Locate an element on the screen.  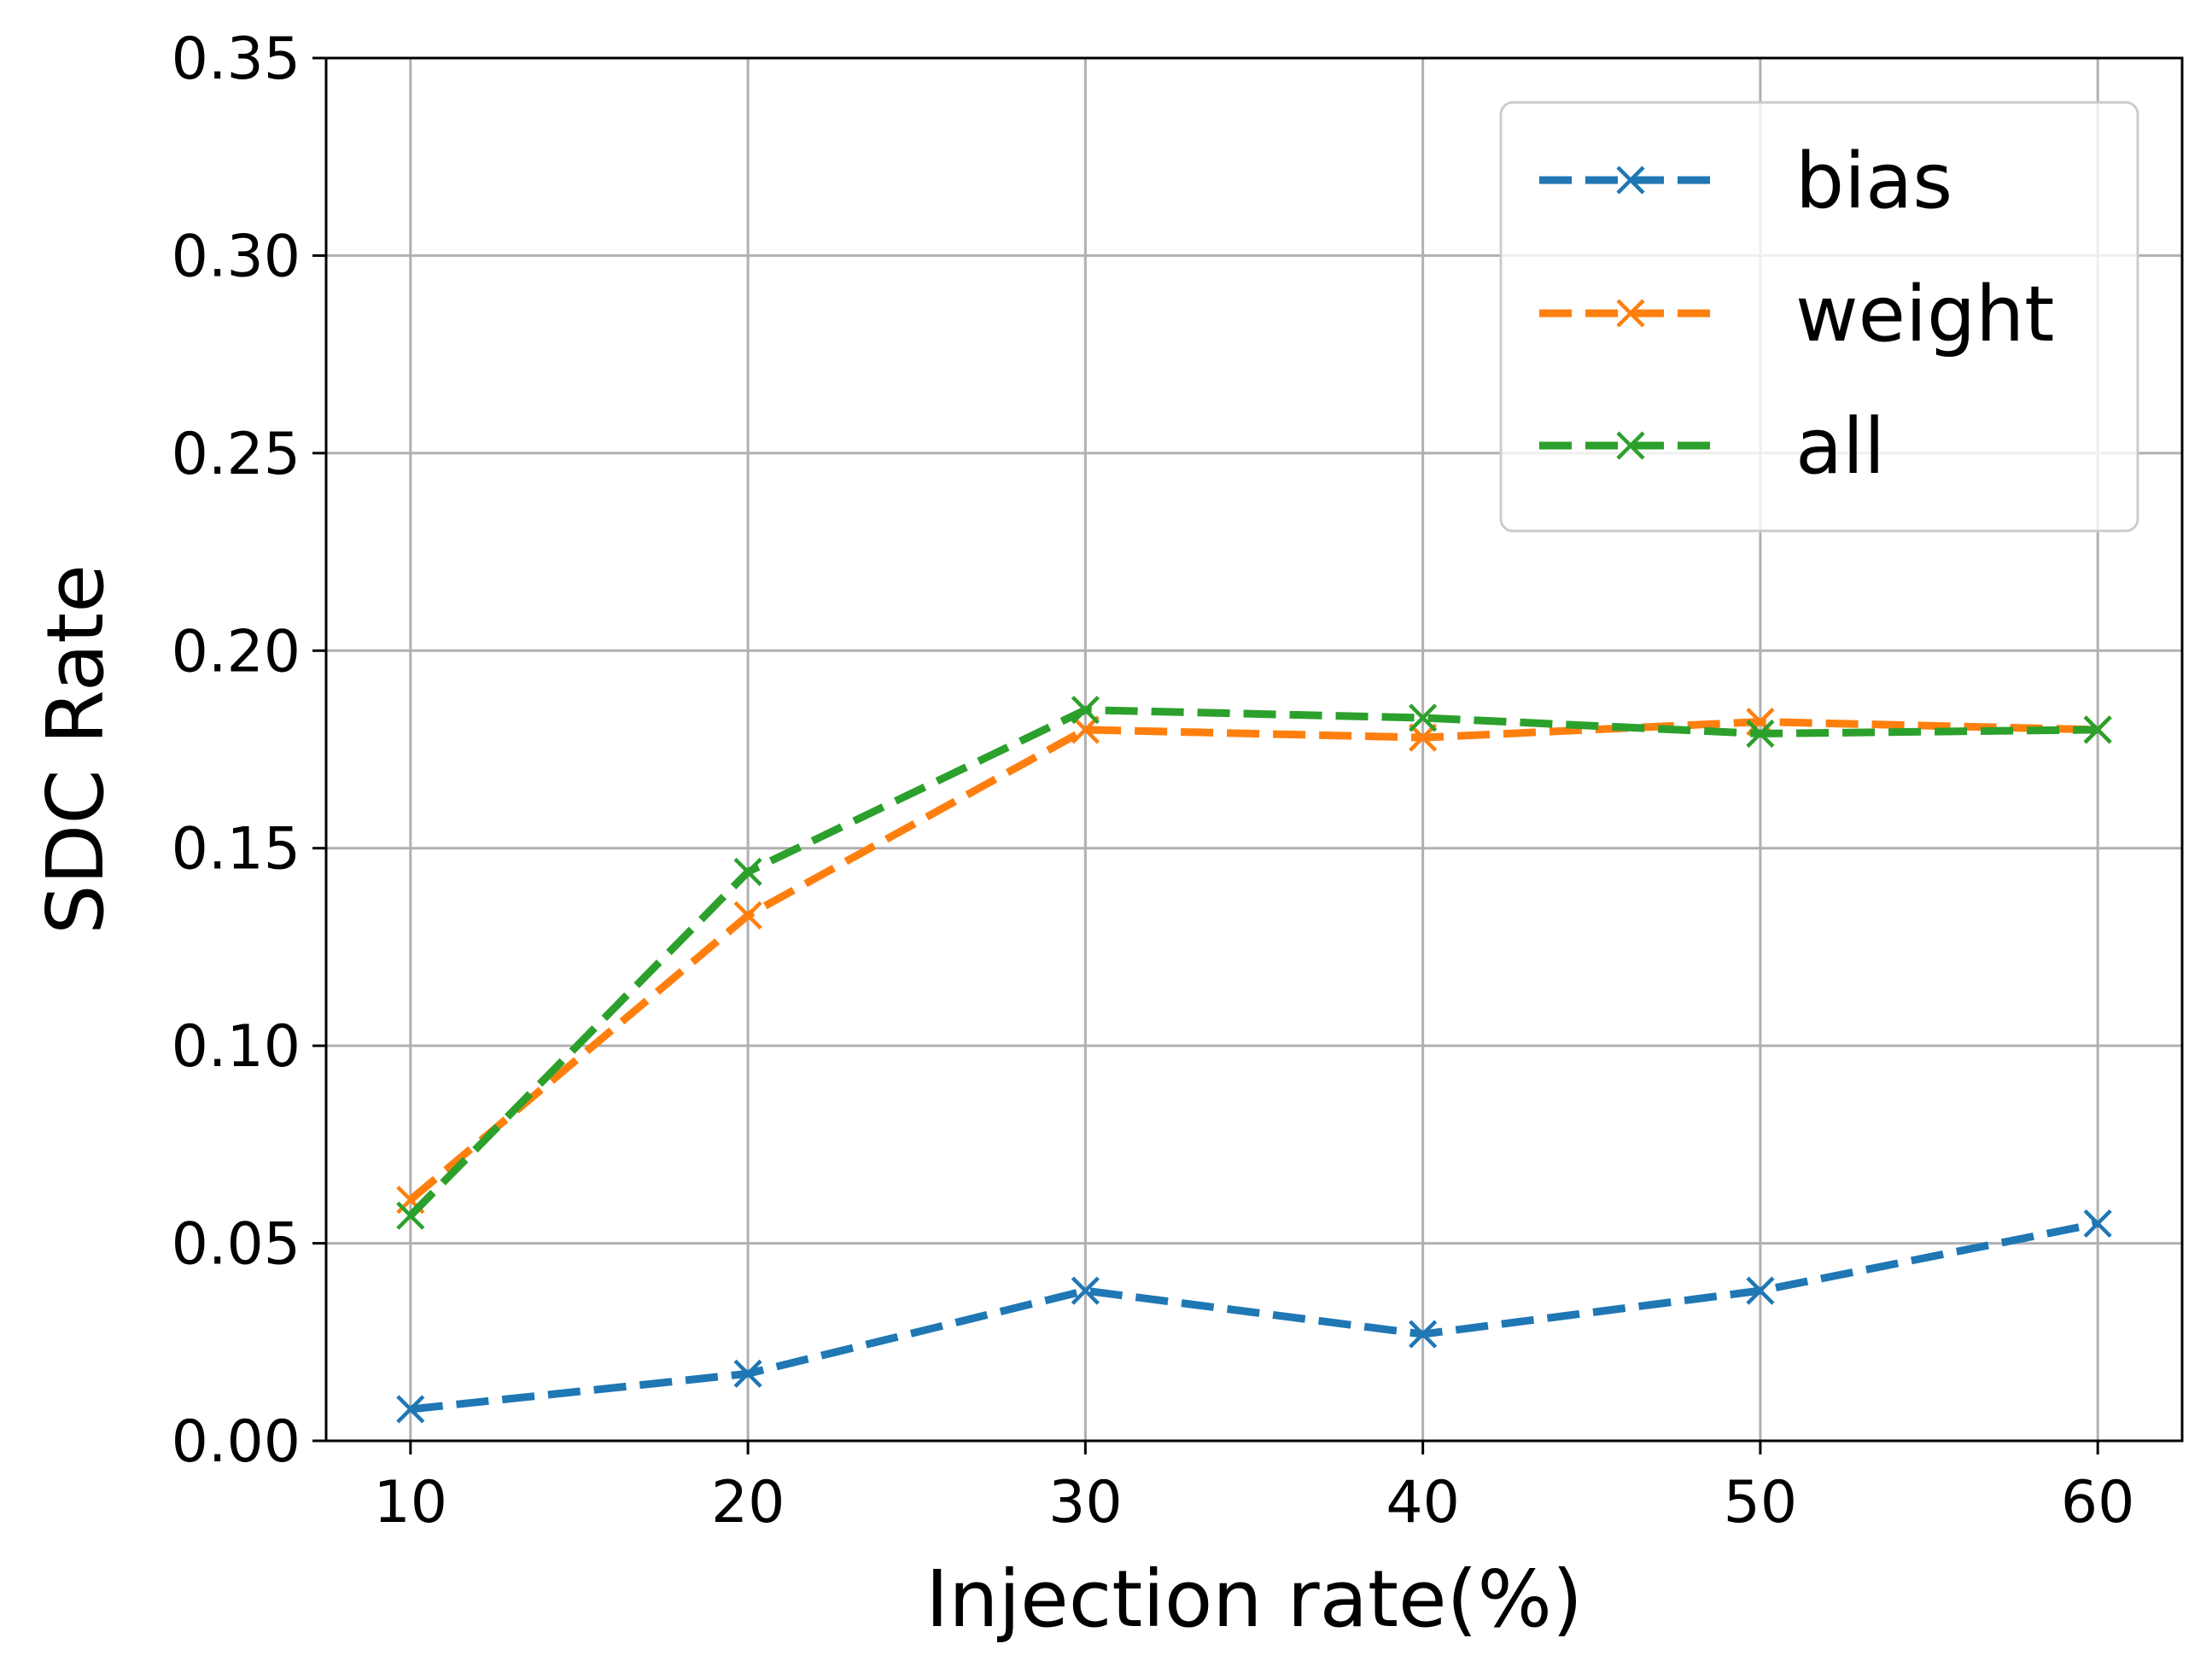
x-tick-label: 60 is located at coordinates (2098, 1502).